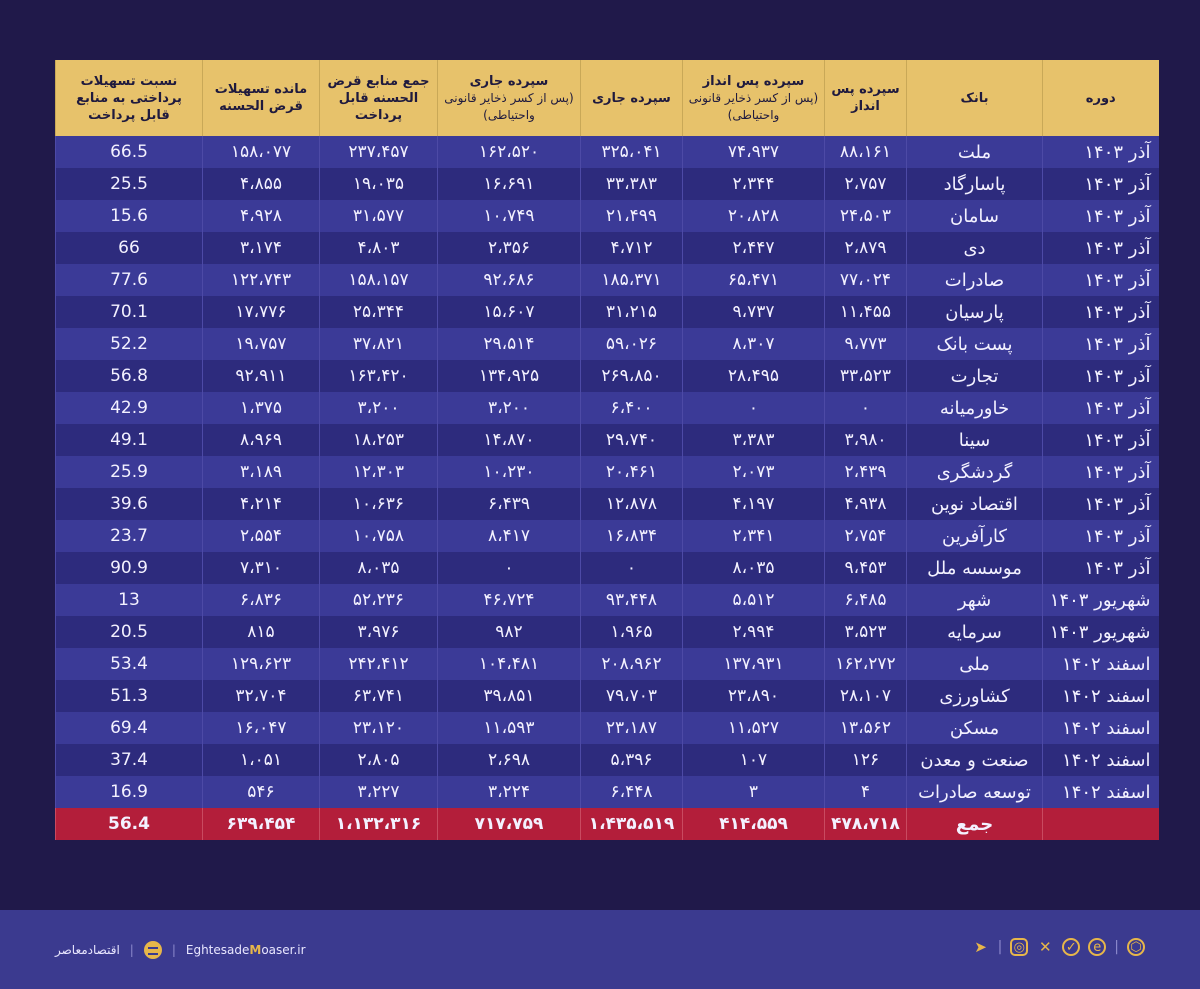 Image resolution: width=1200 pixels, height=989 pixels. I want to click on value-cell: ۱۹،۰۳۵, so click(378, 184).